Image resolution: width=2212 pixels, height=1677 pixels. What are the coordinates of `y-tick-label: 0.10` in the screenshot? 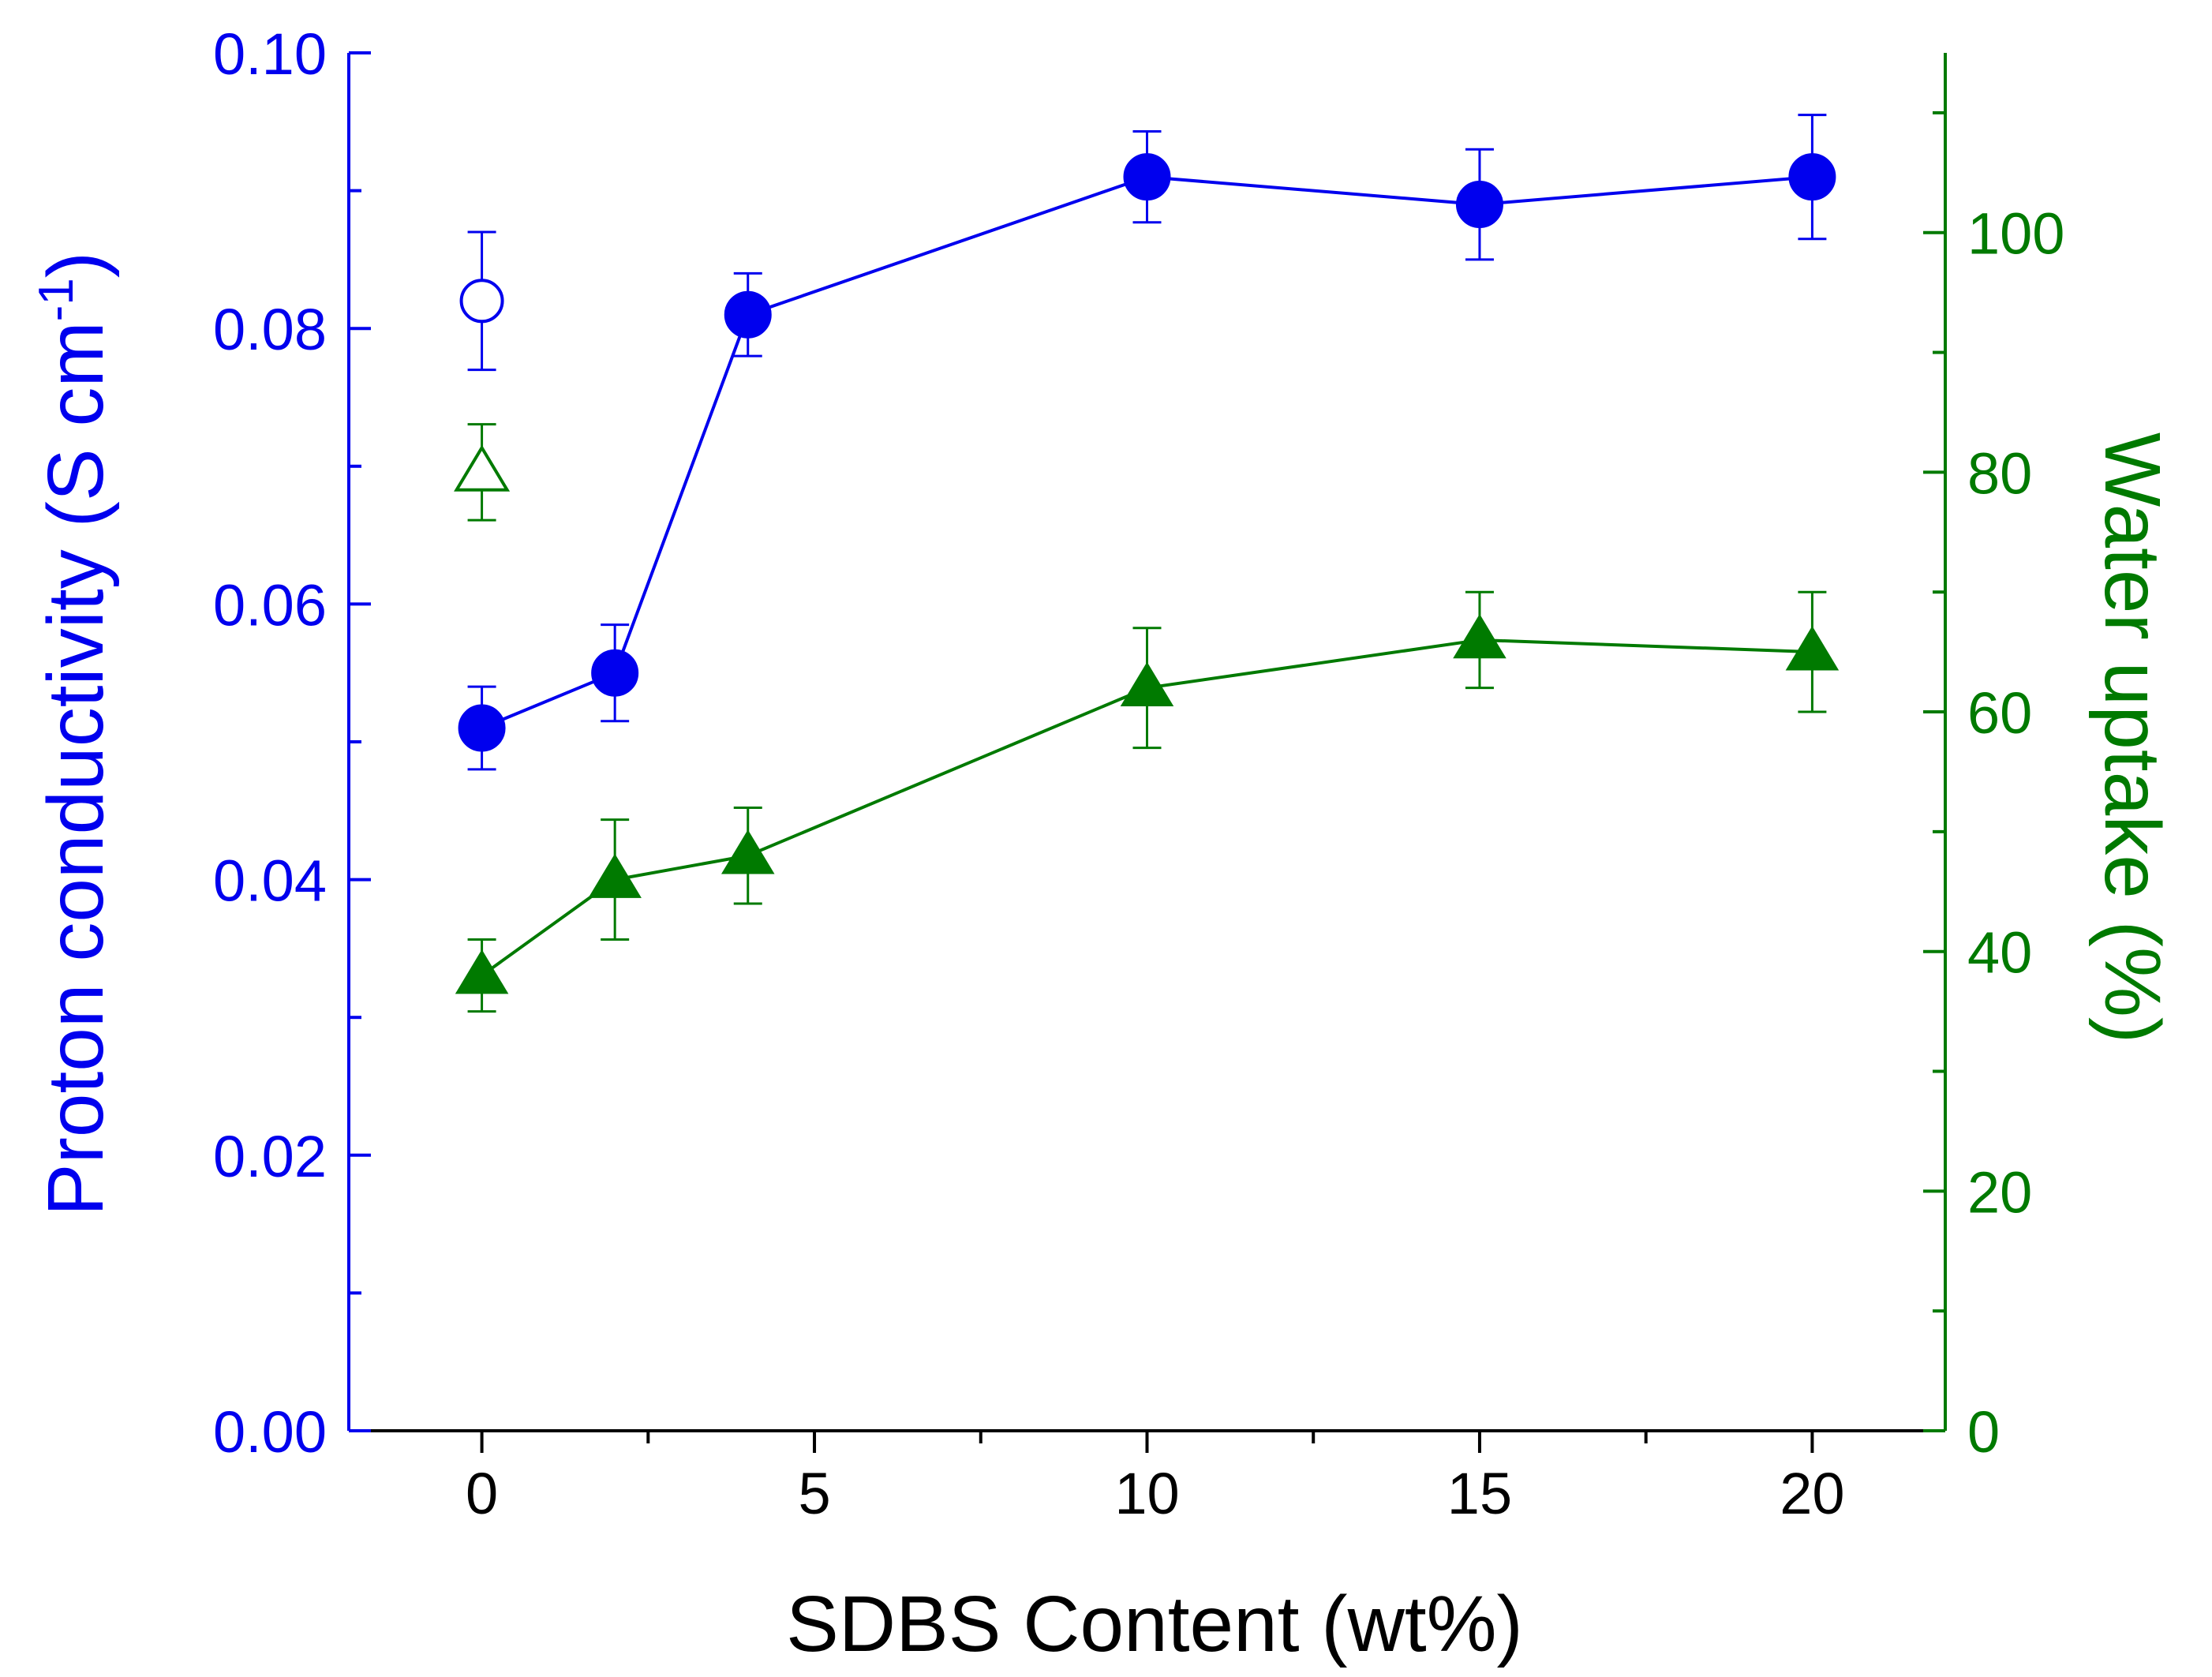 It's located at (270, 54).